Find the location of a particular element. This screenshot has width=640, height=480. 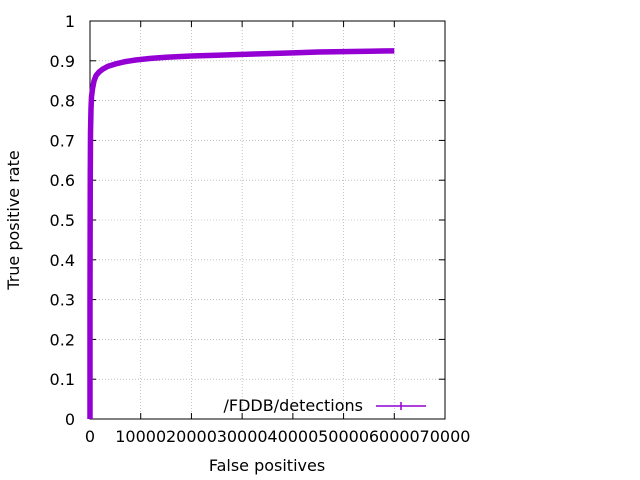

legend: /FDDB/detections is located at coordinates (325, 405).